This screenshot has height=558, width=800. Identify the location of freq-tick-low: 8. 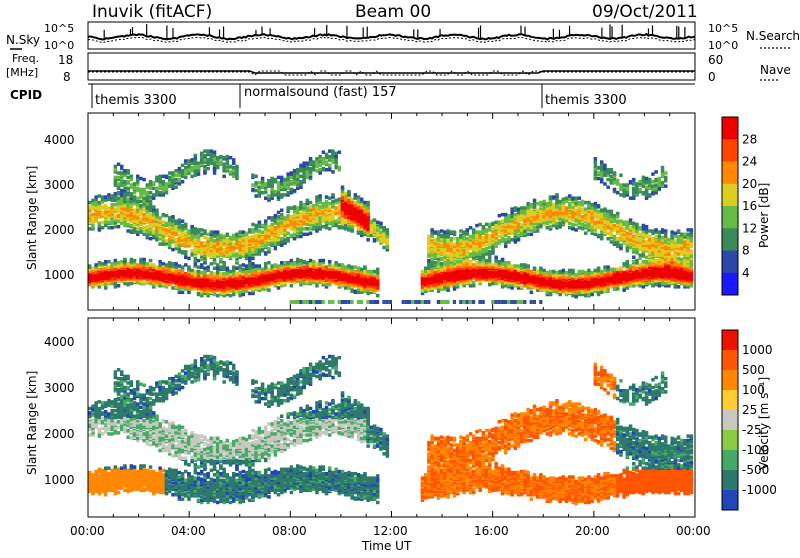
(67, 77).